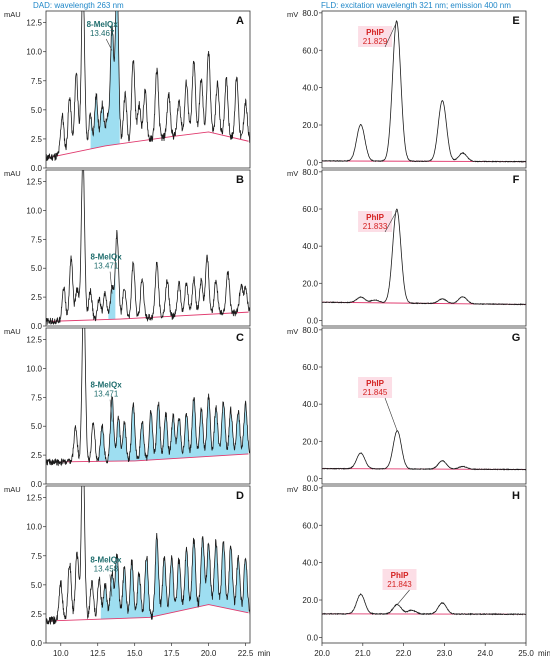 This screenshot has width=550, height=669. I want to click on panel-letter: B, so click(240, 180).